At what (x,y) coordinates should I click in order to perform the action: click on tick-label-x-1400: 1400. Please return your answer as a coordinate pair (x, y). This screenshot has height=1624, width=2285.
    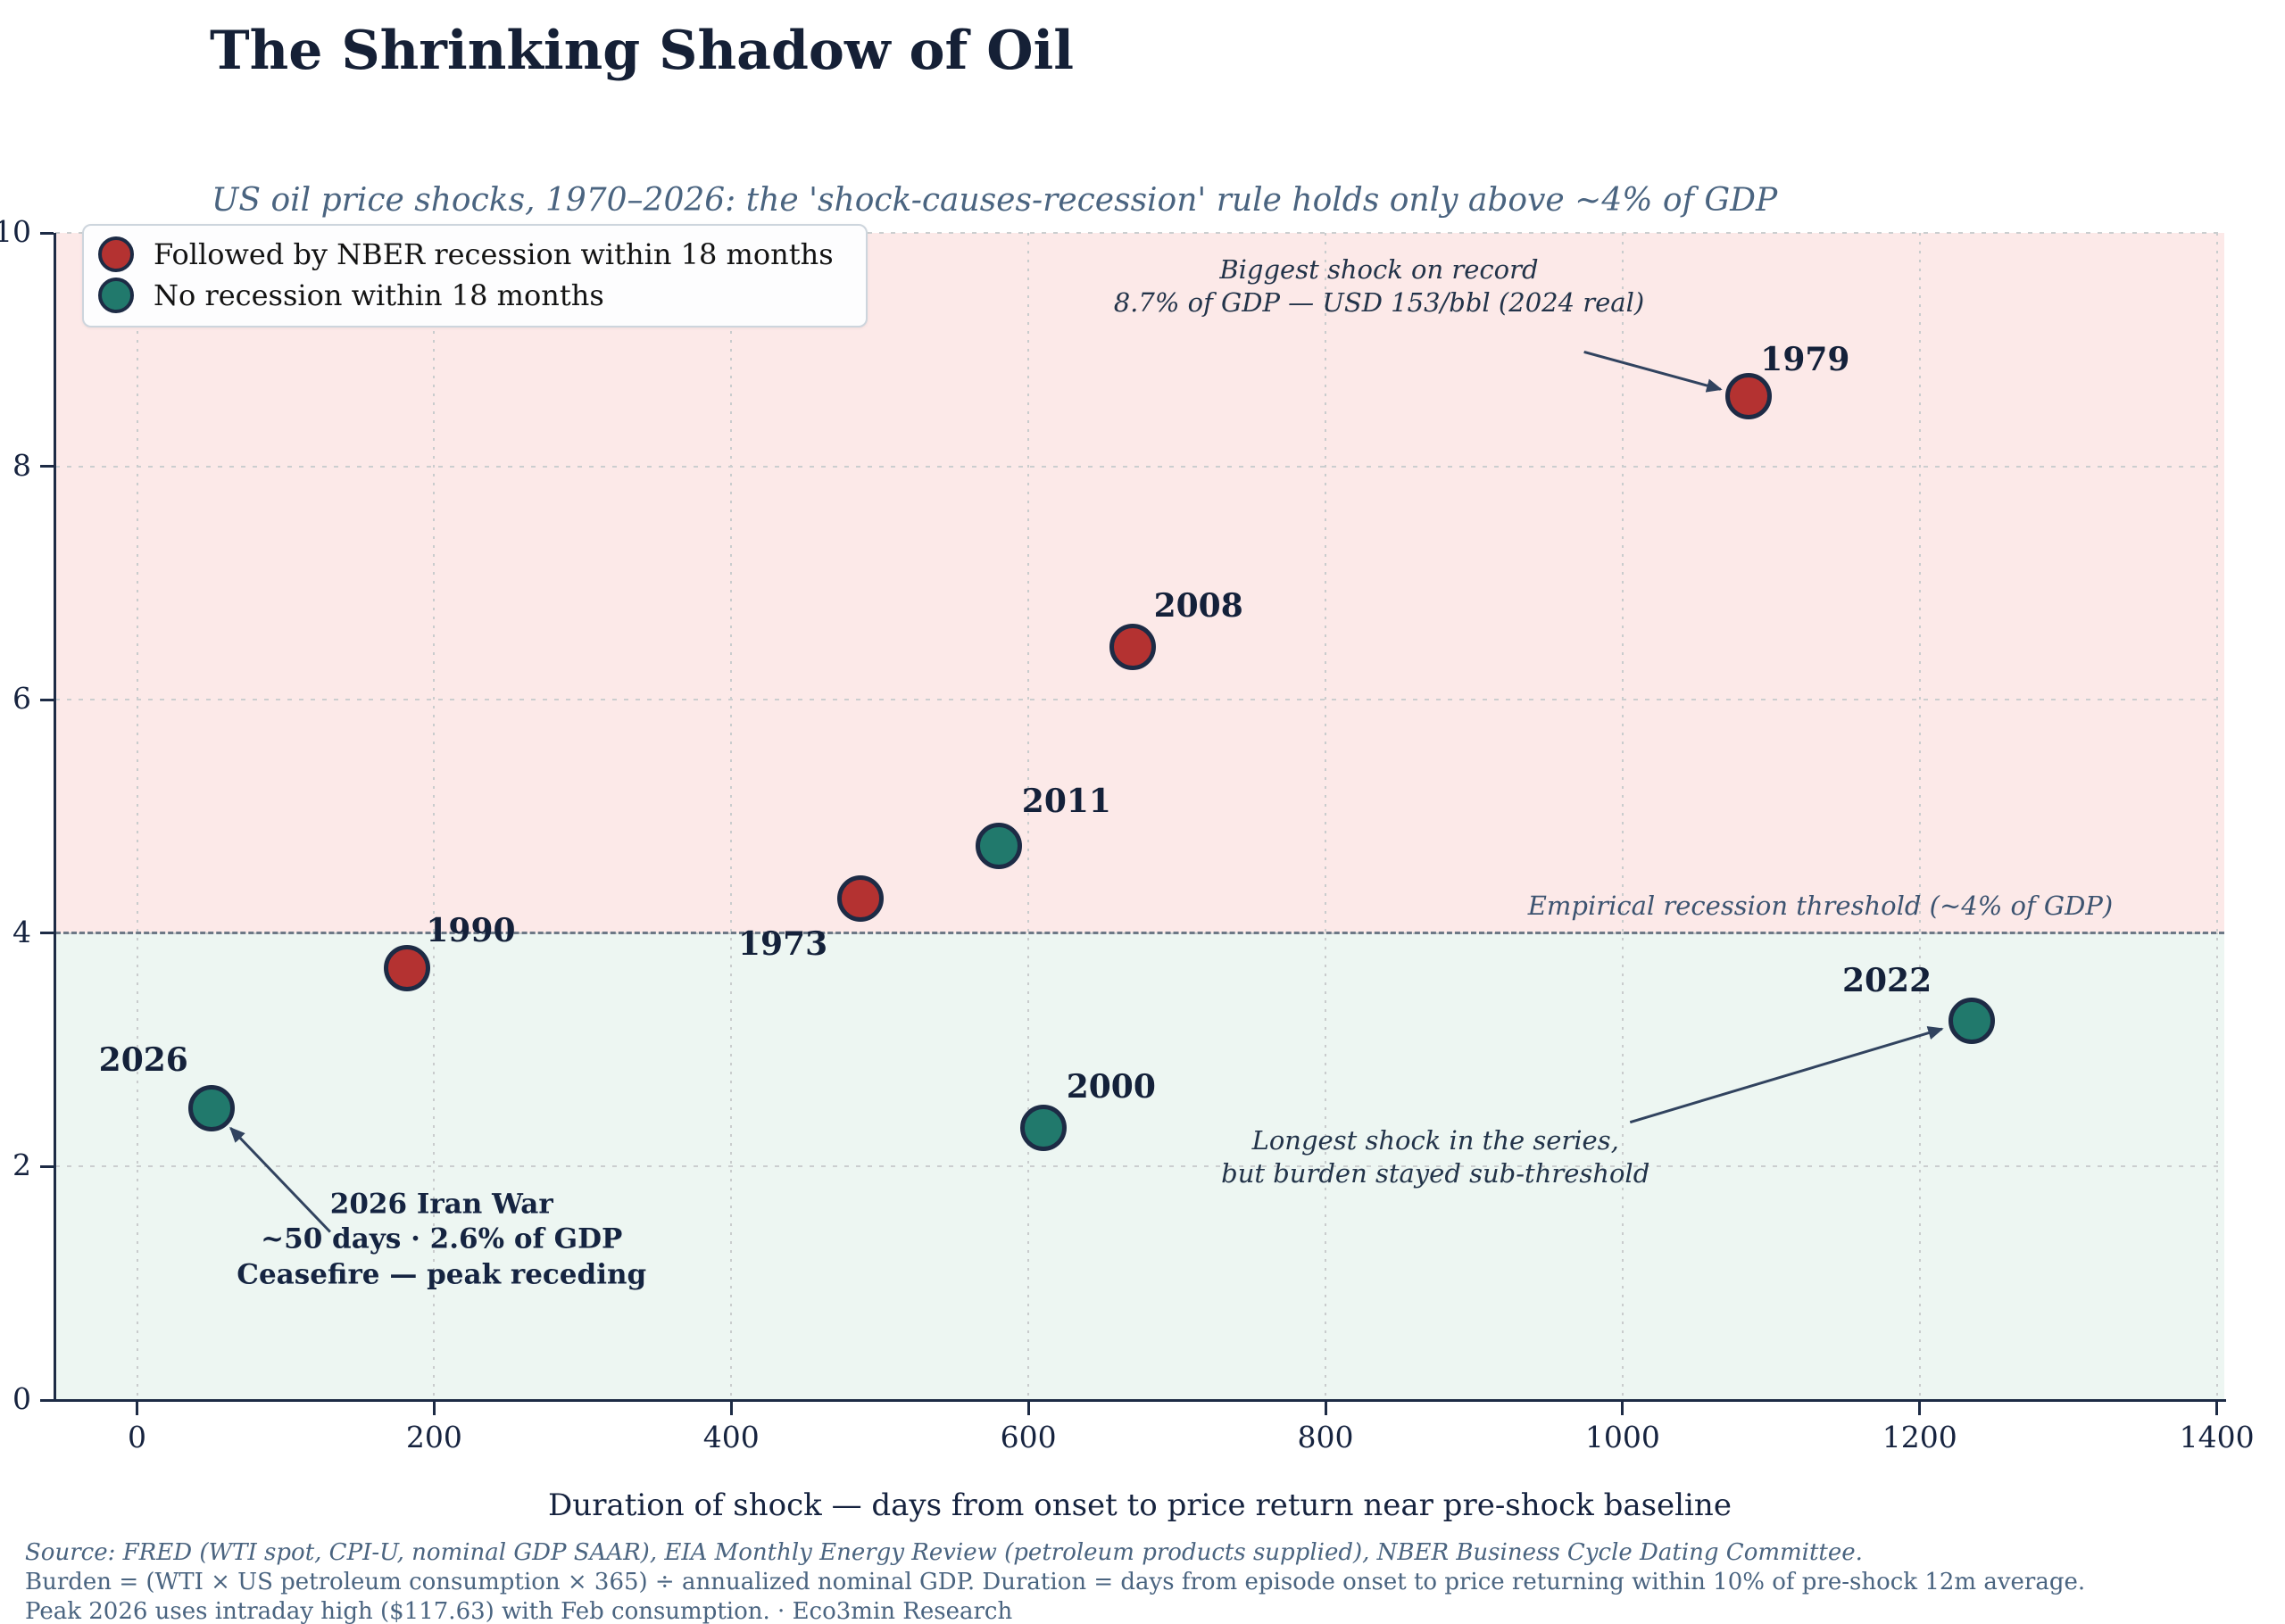
    Looking at the image, I should click on (2217, 1437).